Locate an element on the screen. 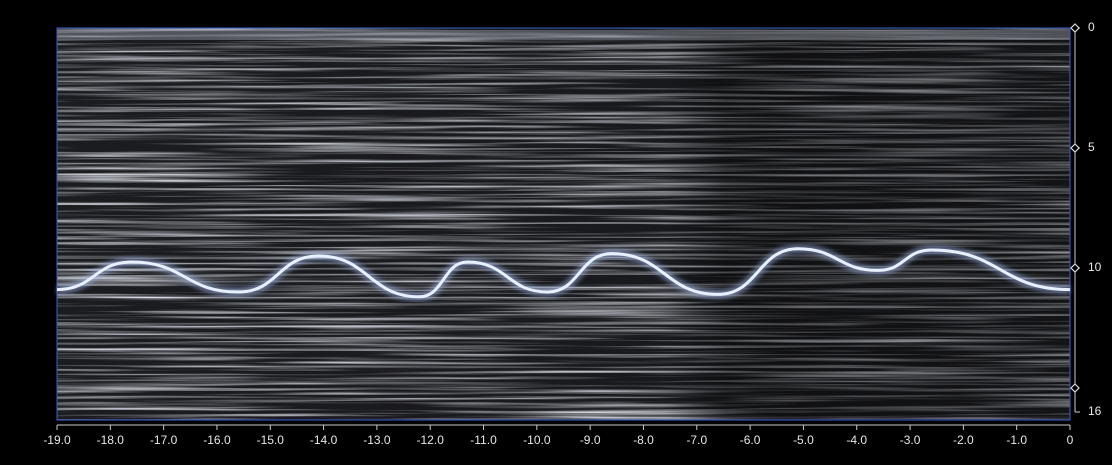 Image resolution: width=1112 pixels, height=465 pixels. surface-band is located at coordinates (563, 35).